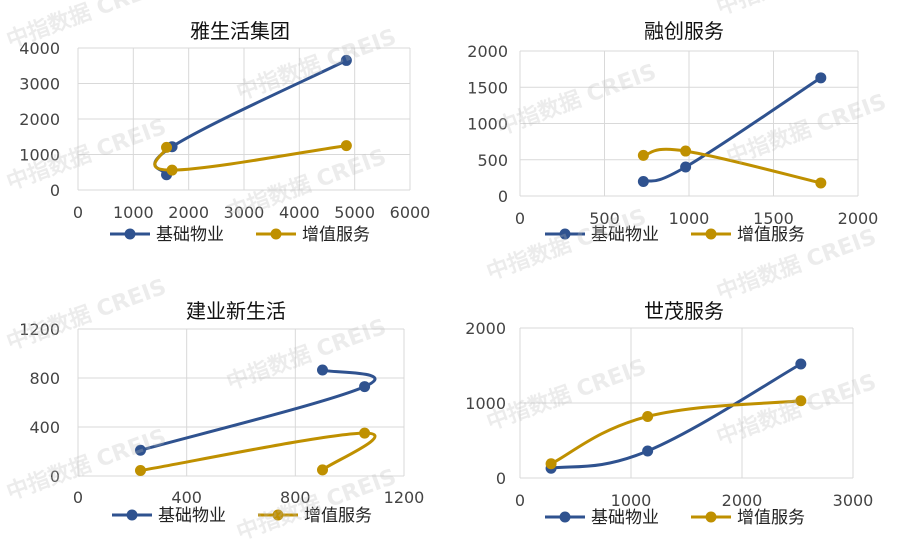  I want to click on y-tick-label: 500, so click(492, 160).